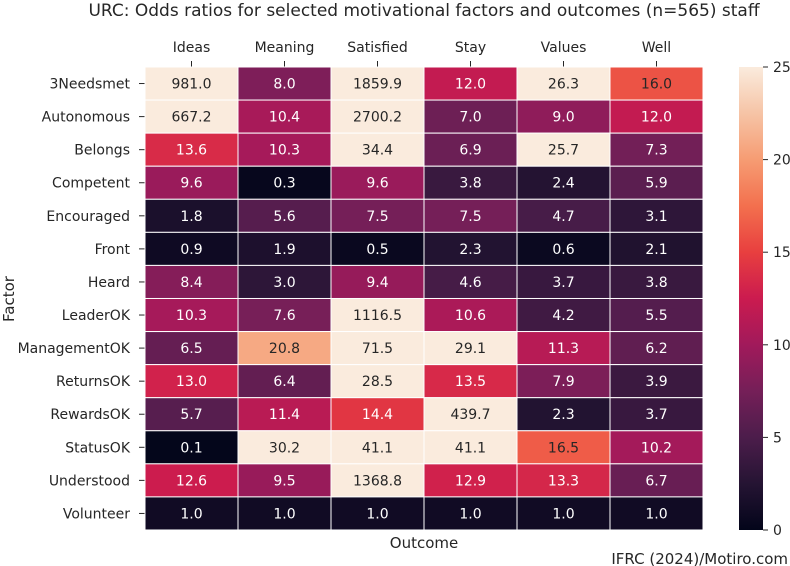  I want to click on row-label: ReturnsOK, so click(93, 382).